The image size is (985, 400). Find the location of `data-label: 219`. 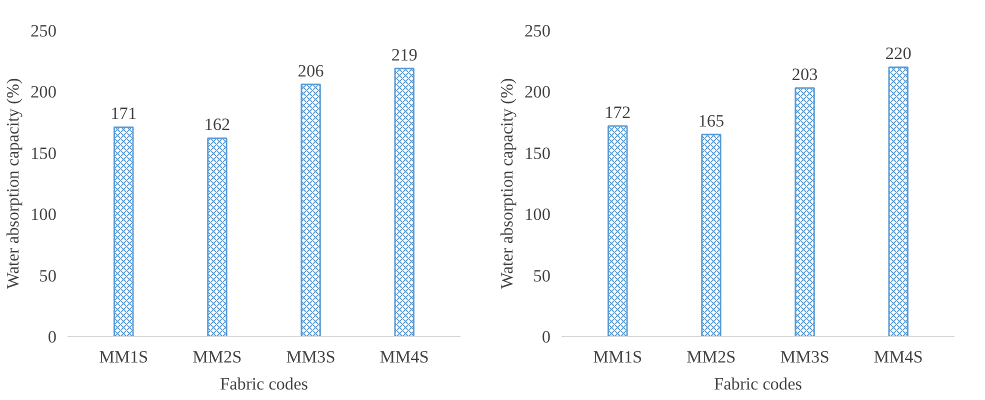

data-label: 219 is located at coordinates (404, 54).